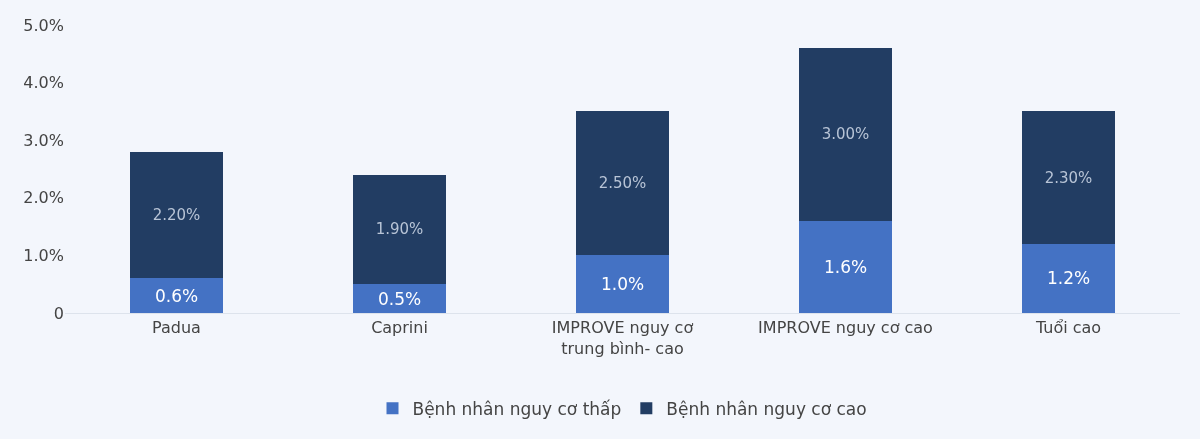  I want to click on data-label: 1.6%, so click(845, 266).